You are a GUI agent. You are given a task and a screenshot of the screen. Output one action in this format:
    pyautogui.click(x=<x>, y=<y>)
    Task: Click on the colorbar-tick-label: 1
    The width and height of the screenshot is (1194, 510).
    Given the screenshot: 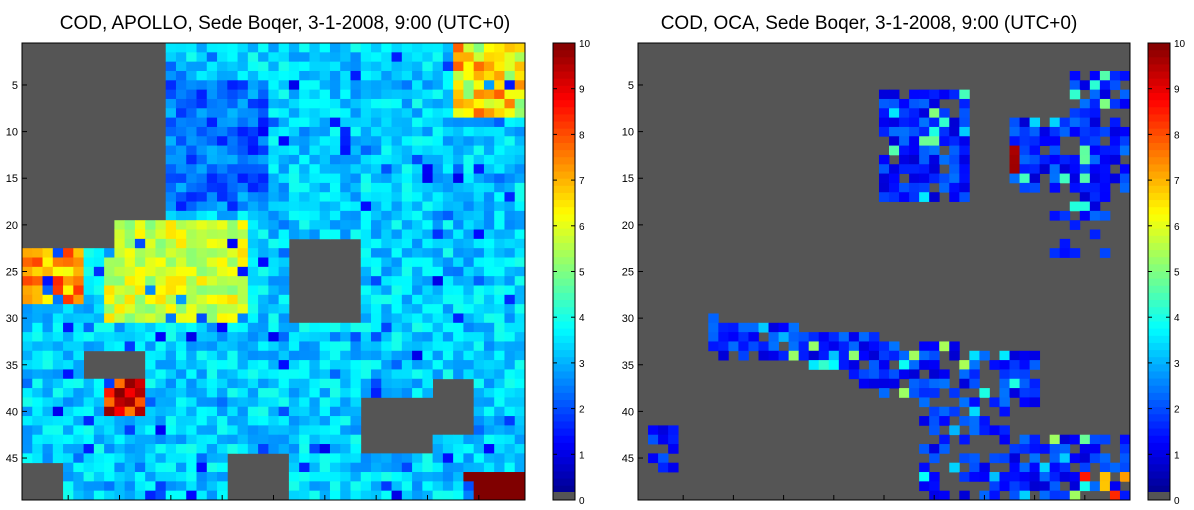 What is the action you would take?
    pyautogui.click(x=582, y=455)
    